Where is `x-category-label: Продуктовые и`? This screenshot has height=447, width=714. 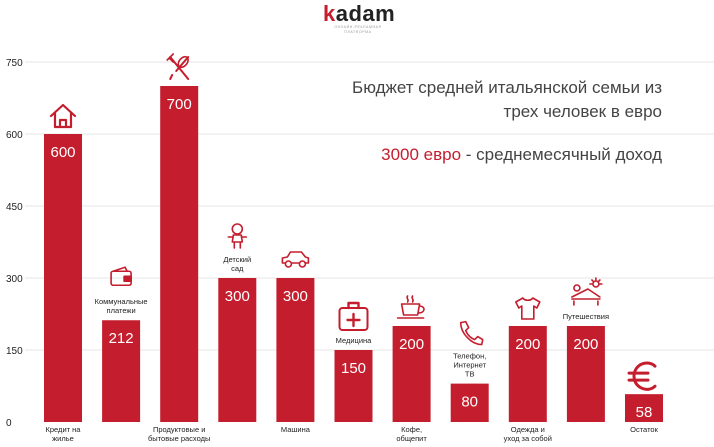 x-category-label: Продуктовые и is located at coordinates (179, 429).